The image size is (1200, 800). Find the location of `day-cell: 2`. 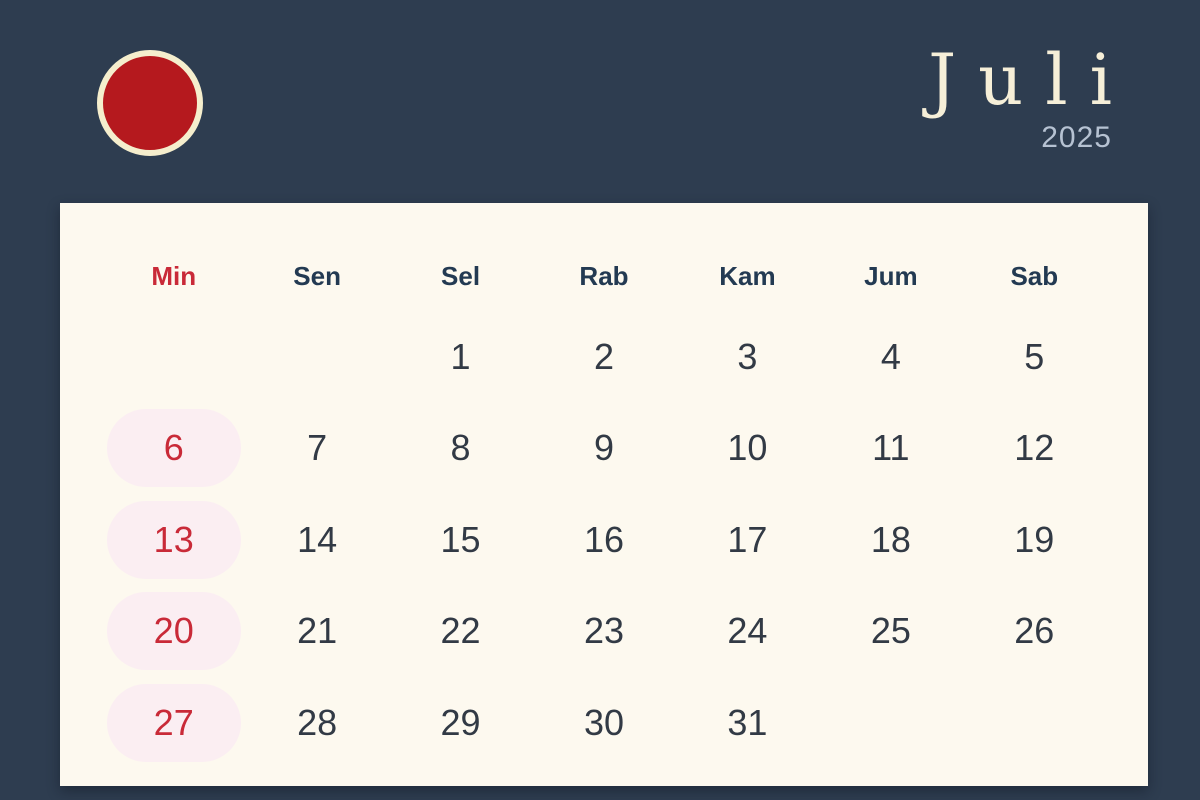

day-cell: 2 is located at coordinates (603, 356).